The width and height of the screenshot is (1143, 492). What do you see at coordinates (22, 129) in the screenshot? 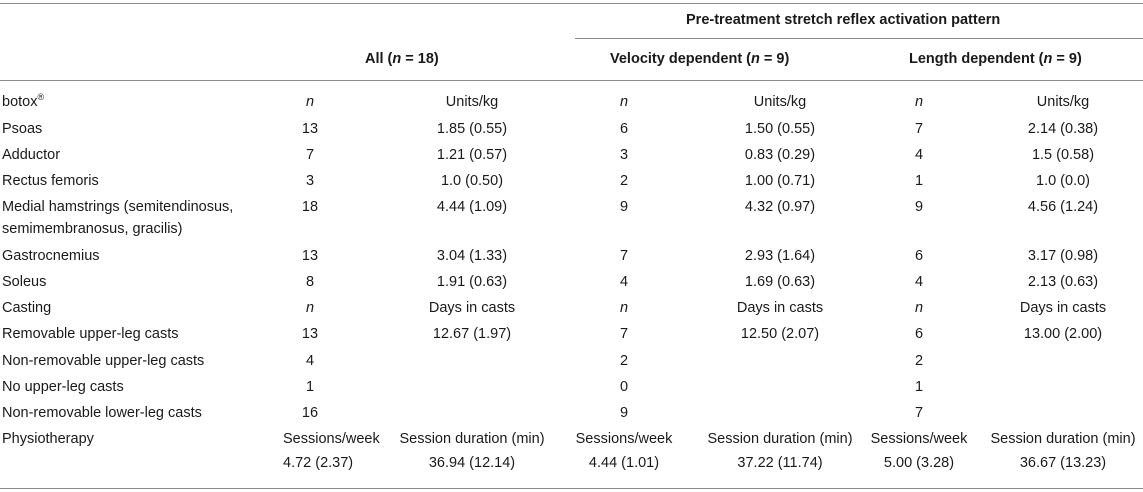
I see `row-label-psoas: Psoas` at bounding box center [22, 129].